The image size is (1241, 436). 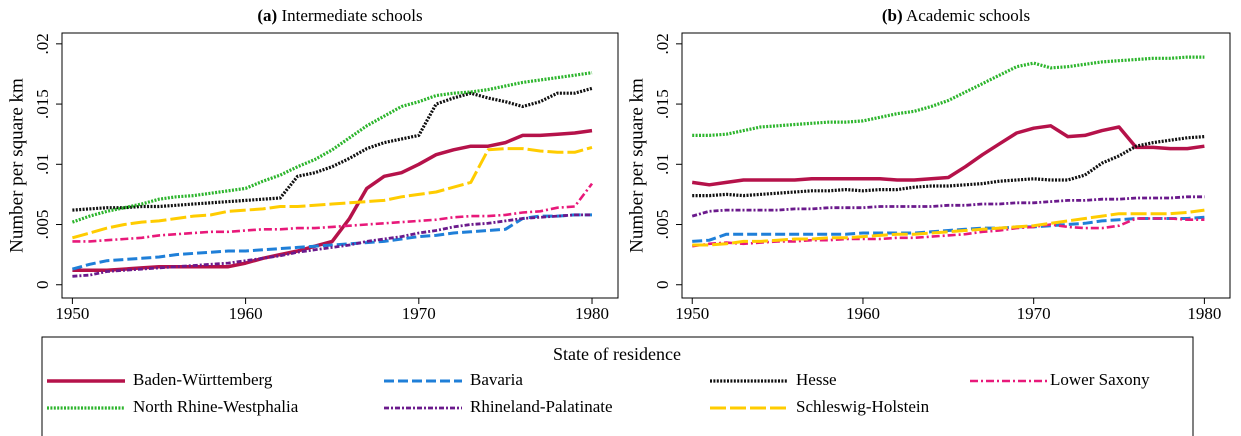 I want to click on legend-title: State of residence, so click(x=617, y=354).